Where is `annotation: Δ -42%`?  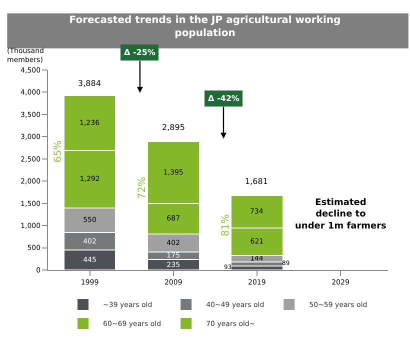
annotation: Δ -42% is located at coordinates (224, 98).